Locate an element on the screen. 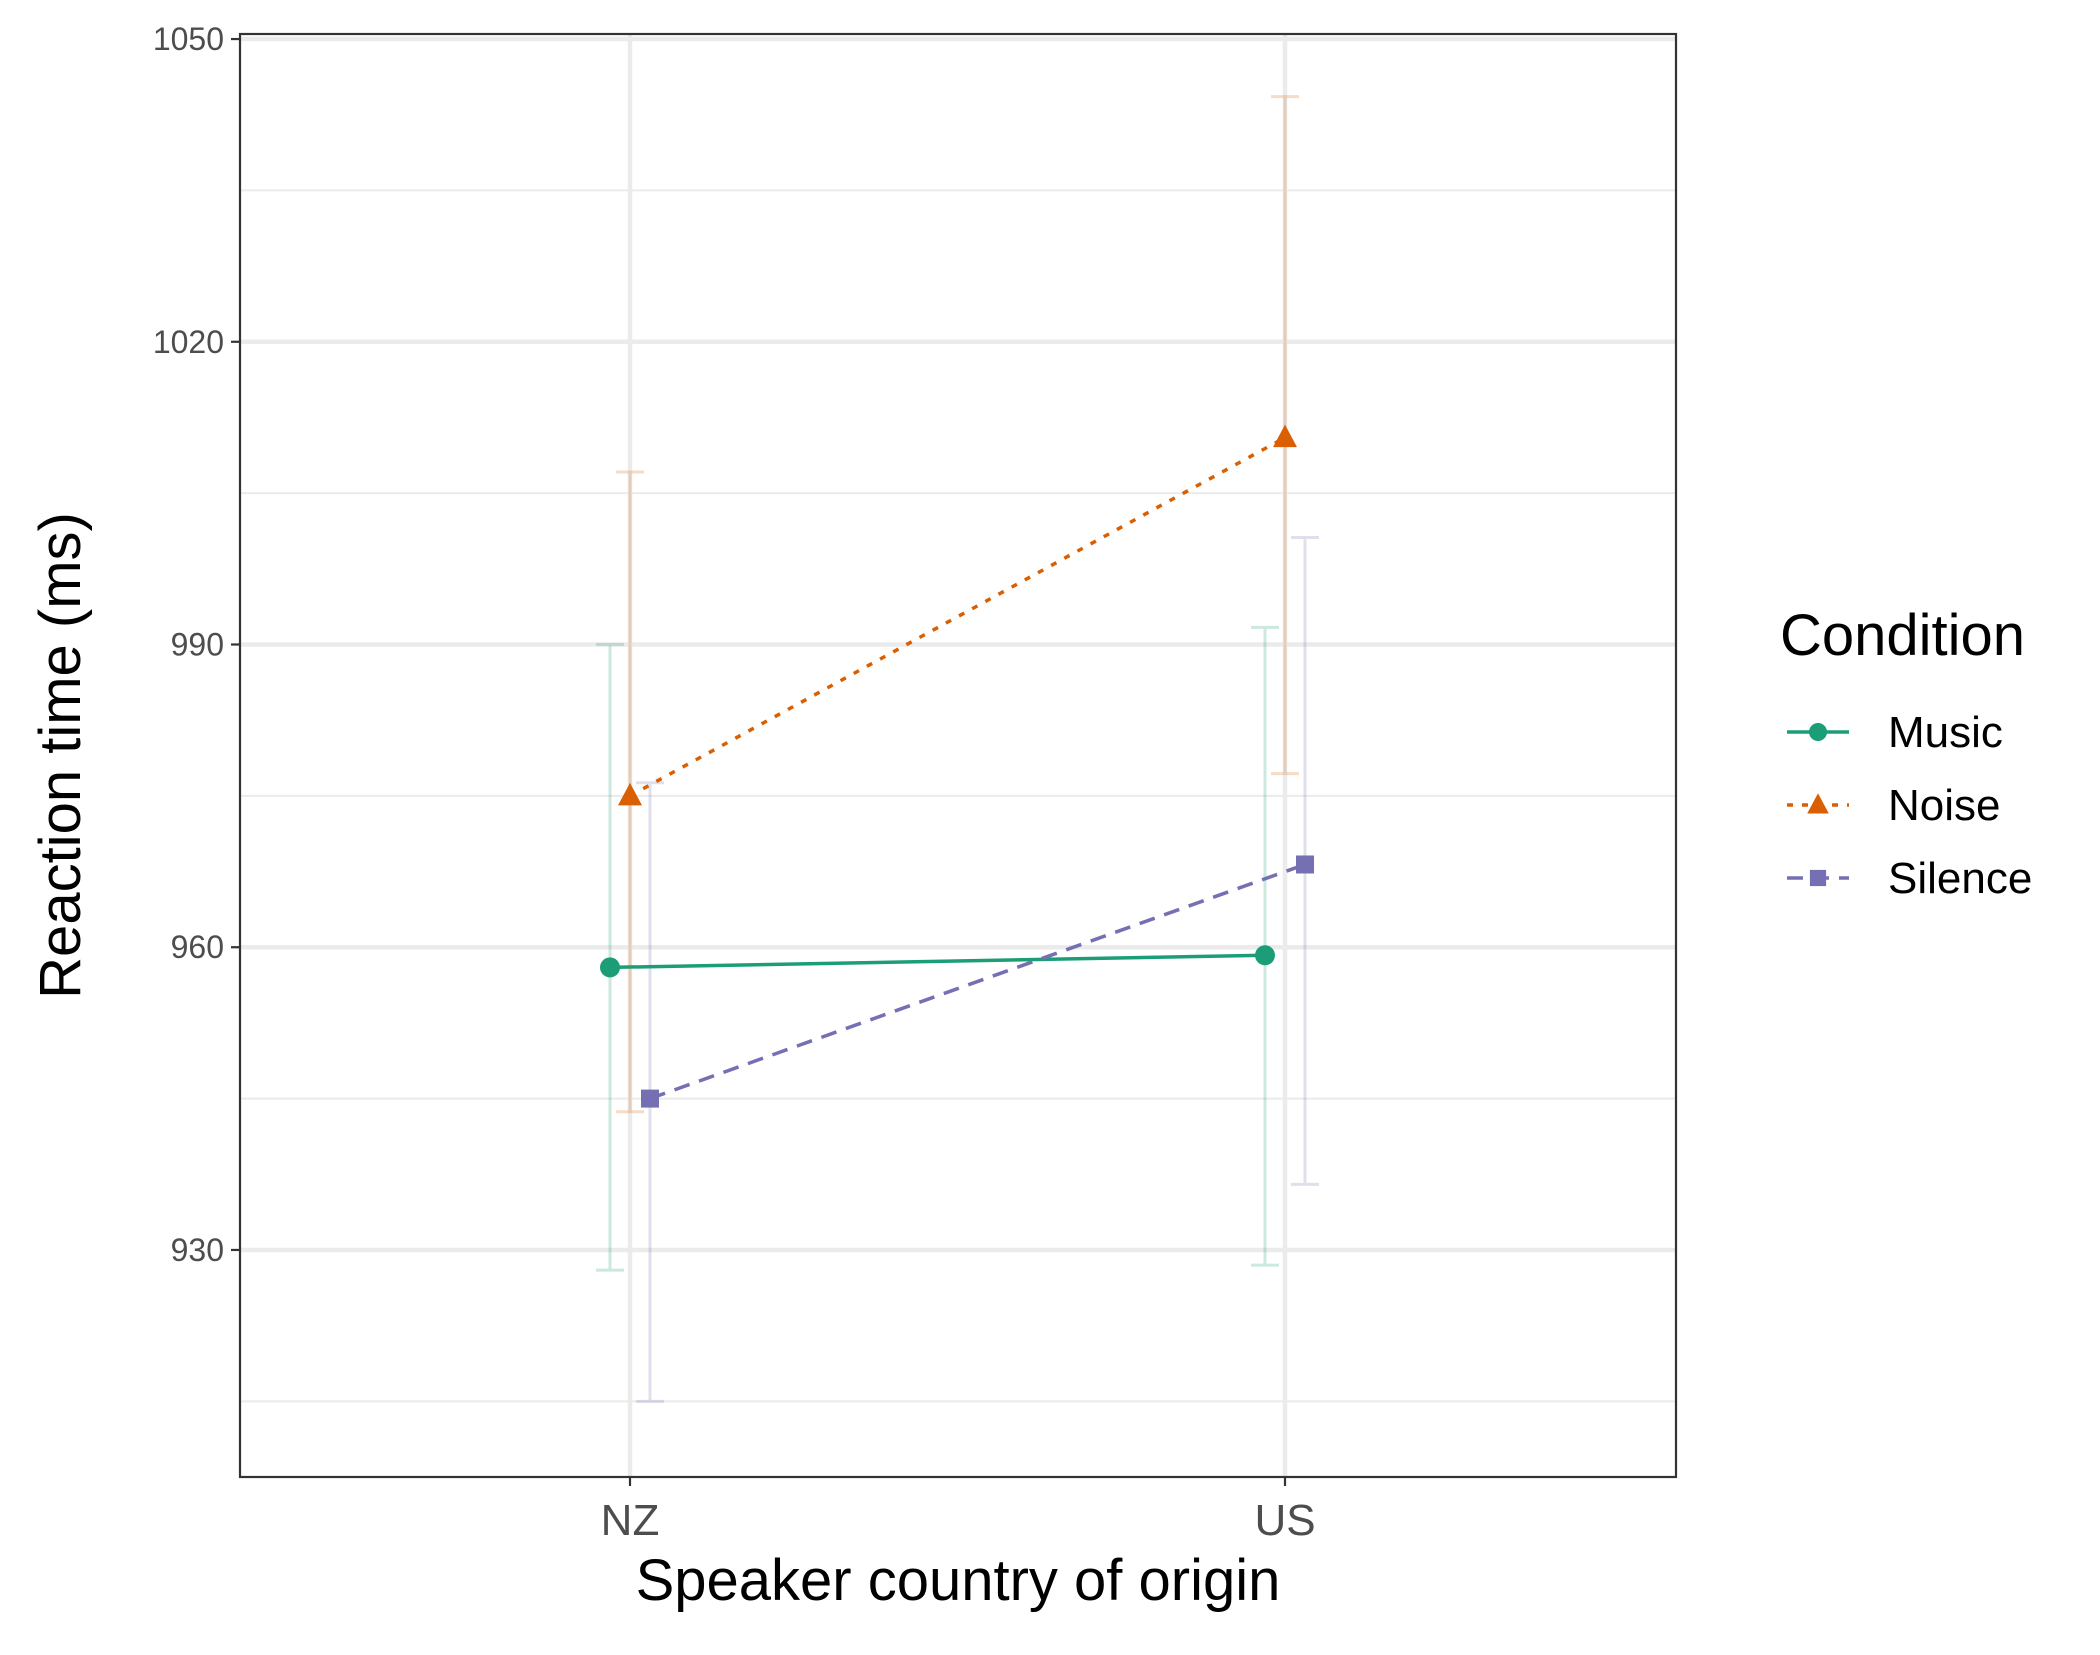  legend-label: Music is located at coordinates (1945, 732).